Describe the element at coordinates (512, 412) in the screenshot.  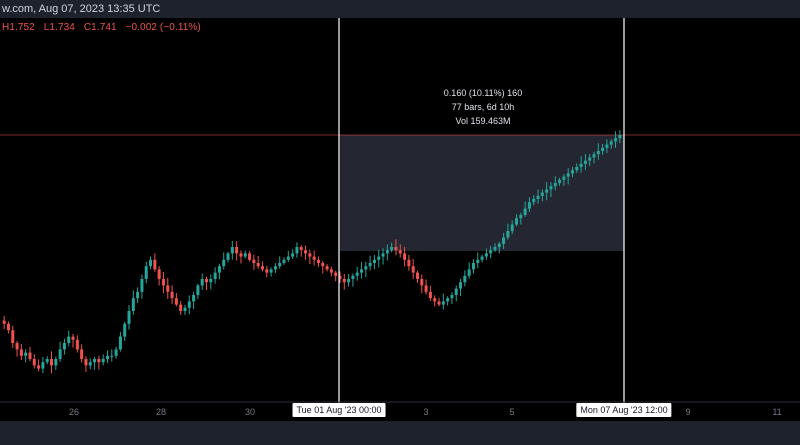
I see `x-tick-5: 5` at that location.